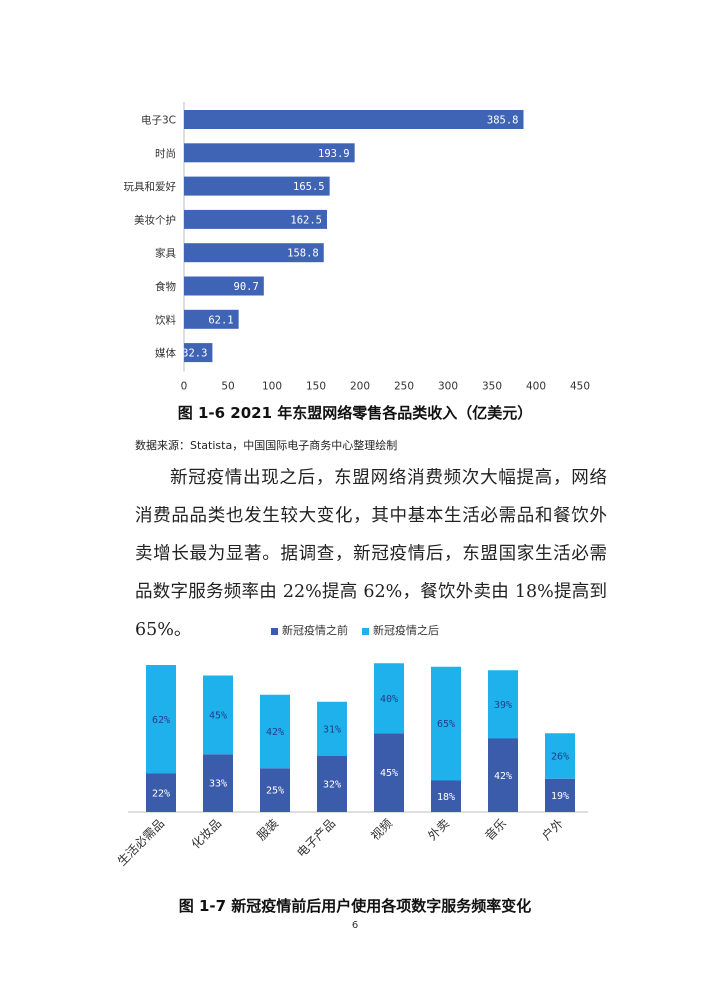 The height and width of the screenshot is (1004, 710). What do you see at coordinates (553, 830) in the screenshot?
I see `category-label: 户外` at bounding box center [553, 830].